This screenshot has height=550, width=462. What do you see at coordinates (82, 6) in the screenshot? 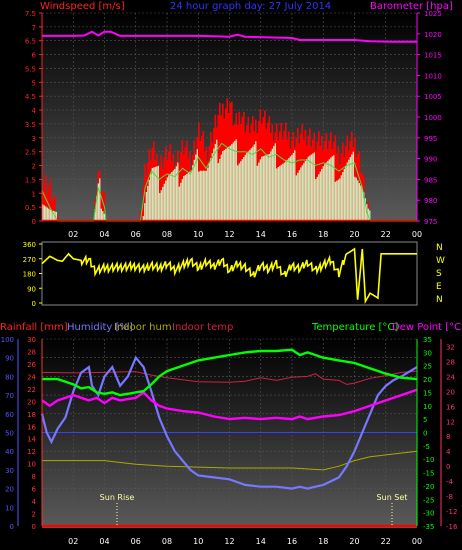
I see `header-windspeed-label: Windspeed [m/s]` at bounding box center [82, 6].